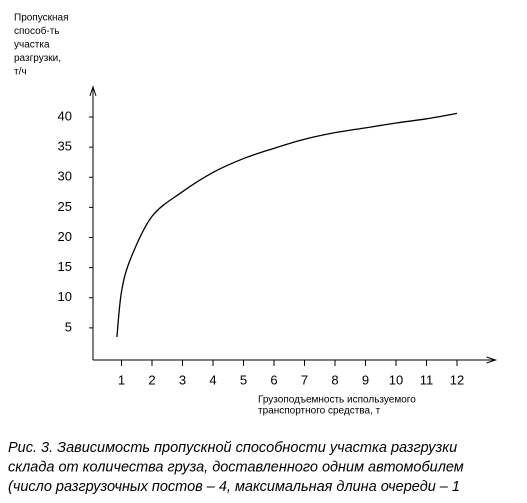  Describe the element at coordinates (492, 360) in the screenshot. I see `x-axis-arrow` at that location.